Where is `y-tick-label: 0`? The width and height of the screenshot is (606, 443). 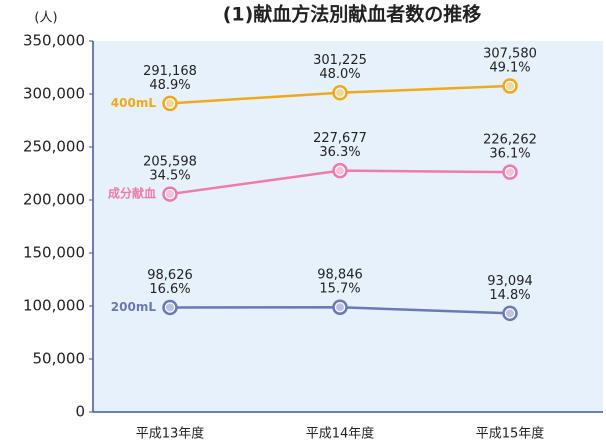
y-tick-label: 0 is located at coordinates (80, 412).